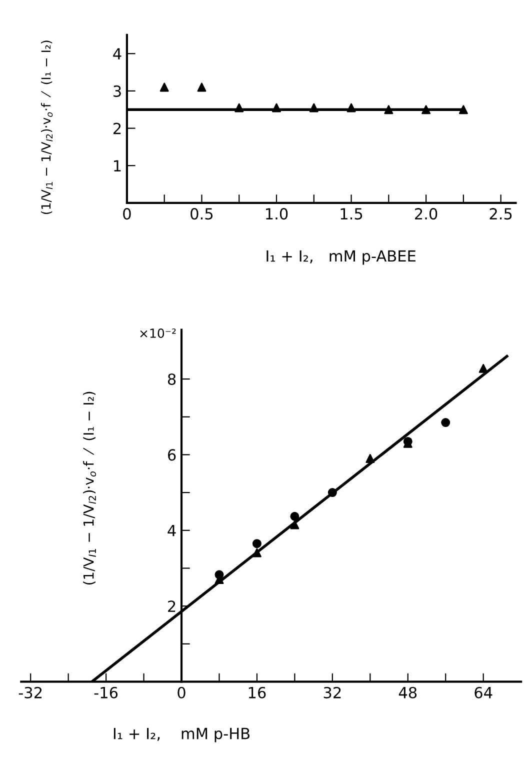  What do you see at coordinates (501, 214) in the screenshot?
I see `x-tick-label: 2.5` at bounding box center [501, 214].